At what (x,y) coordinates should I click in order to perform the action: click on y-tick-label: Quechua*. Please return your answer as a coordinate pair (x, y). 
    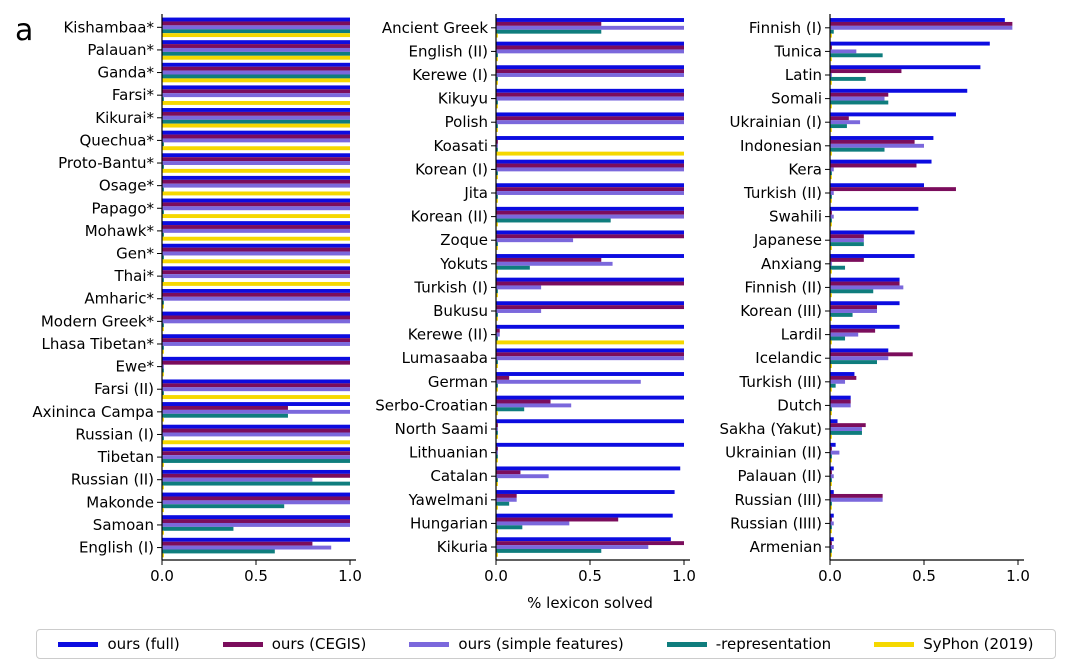
    Looking at the image, I should click on (117, 140).